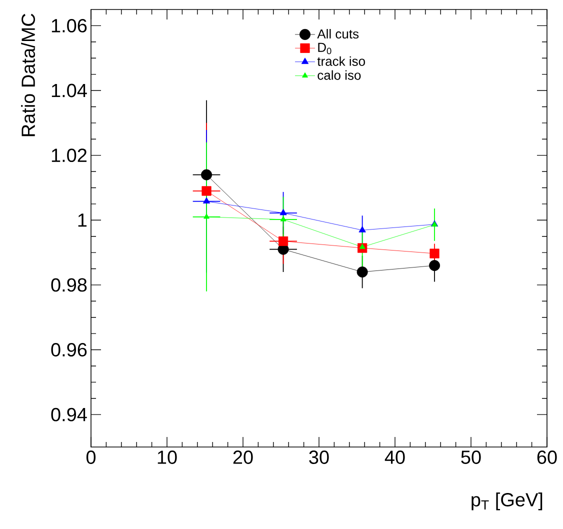  I want to click on y-tick-label: 1.04, so click(69, 91).